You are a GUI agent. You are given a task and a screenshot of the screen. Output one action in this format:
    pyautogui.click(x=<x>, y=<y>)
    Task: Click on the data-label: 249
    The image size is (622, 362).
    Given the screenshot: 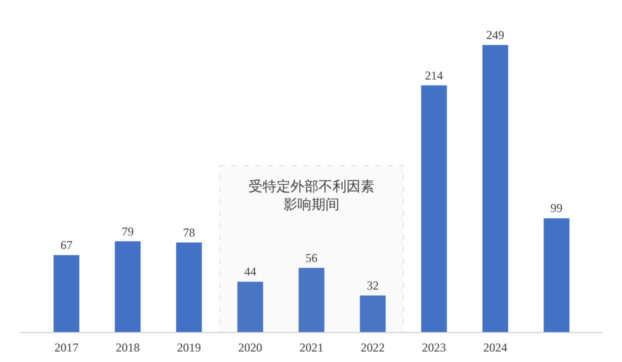 What is the action you would take?
    pyautogui.click(x=495, y=35)
    